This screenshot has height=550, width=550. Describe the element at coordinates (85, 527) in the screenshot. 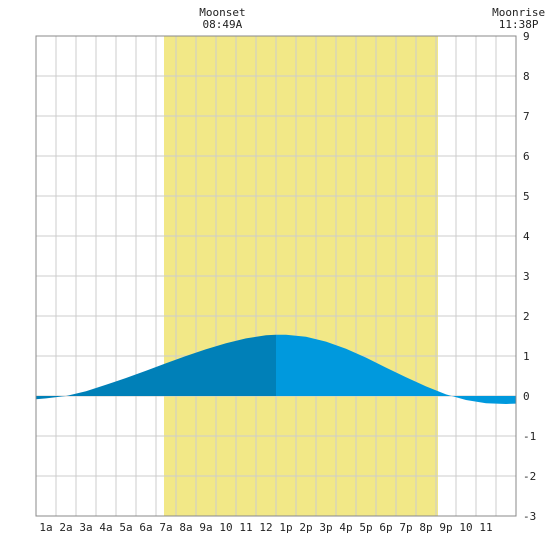

I see `x-tick-label: 3a` at that location.